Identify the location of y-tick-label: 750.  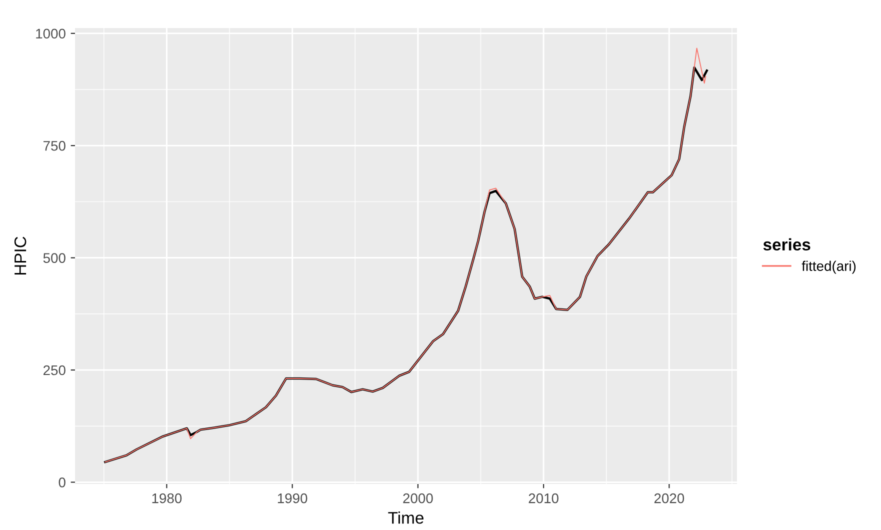
(55, 145).